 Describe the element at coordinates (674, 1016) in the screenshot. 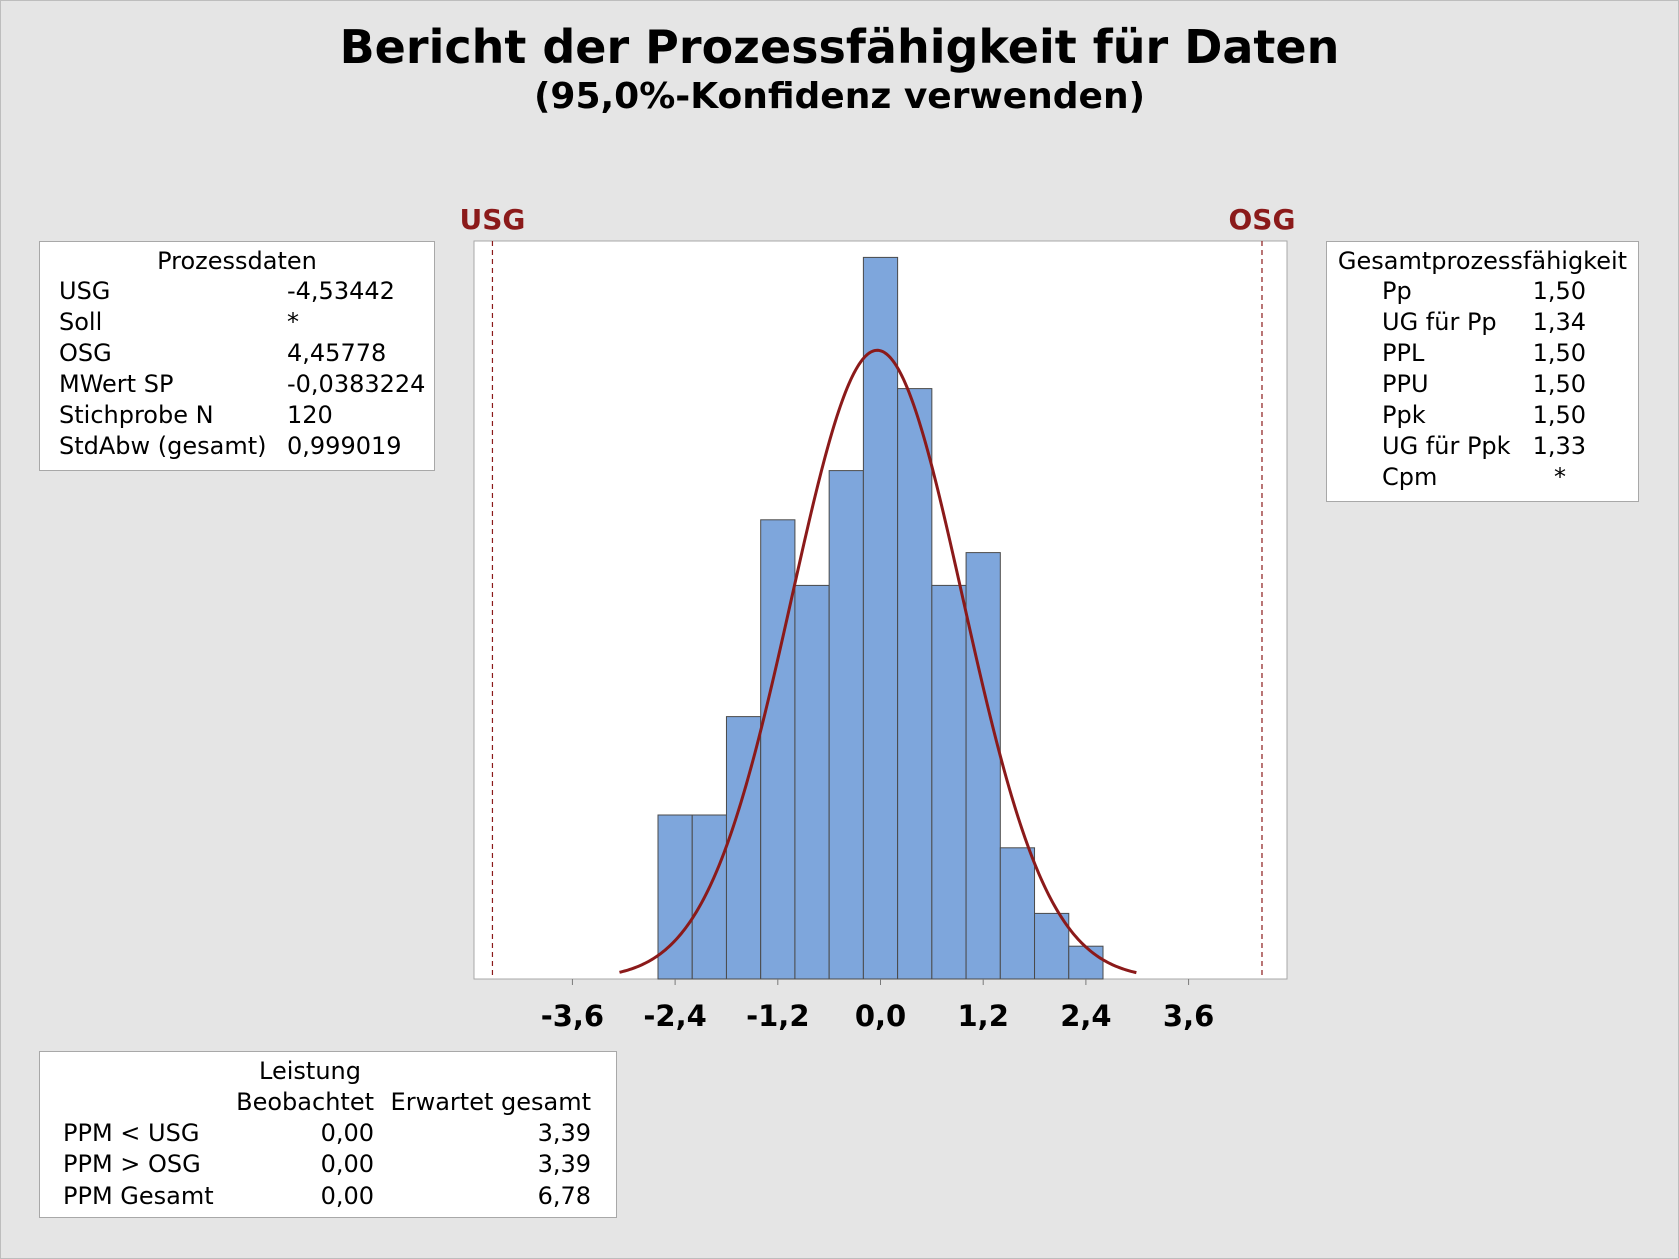

I see `x-tick-label: -2,4` at that location.